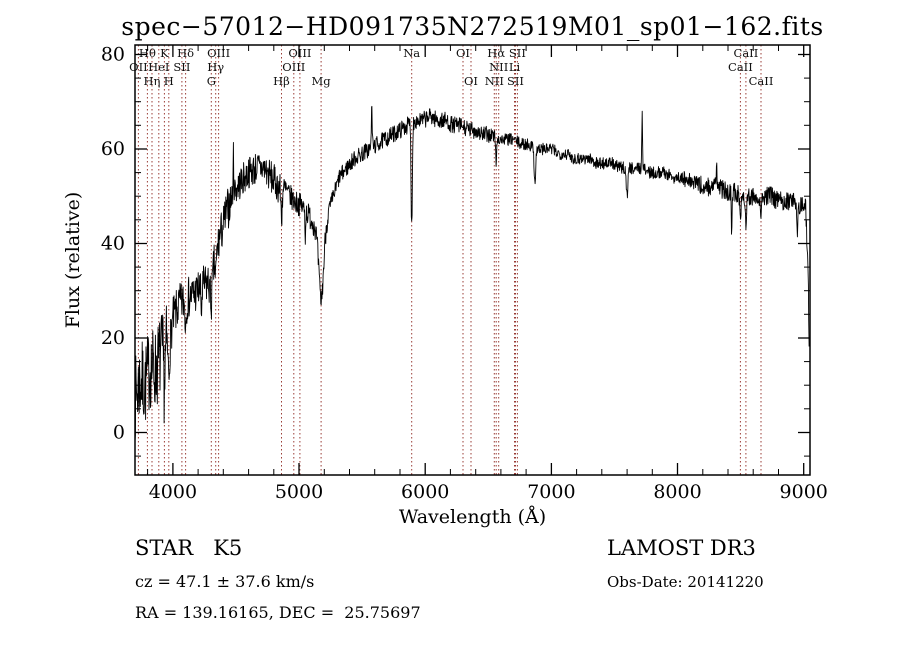 This screenshot has height=649, width=900. Describe the element at coordinates (189, 548) in the screenshot. I see `object-class-label: STAR K5` at that location.